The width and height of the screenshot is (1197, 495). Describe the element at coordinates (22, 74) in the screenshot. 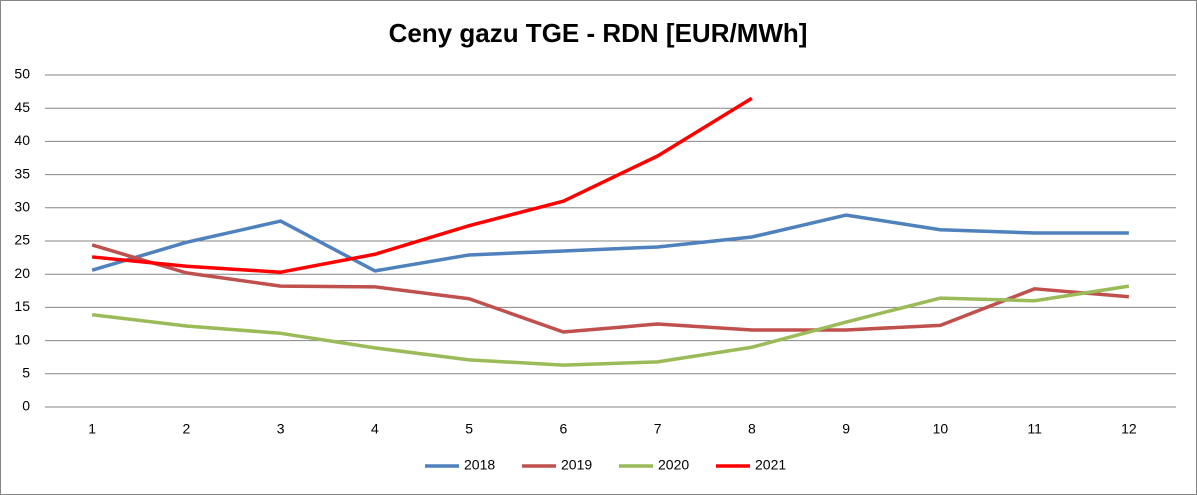

I see `y-tick-label: 50` at that location.